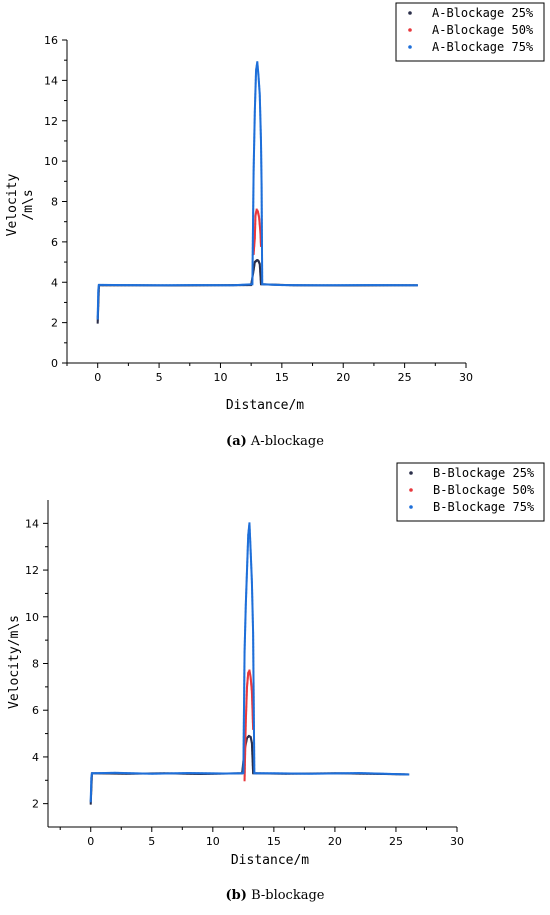 Image resolution: width=550 pixels, height=915 pixels. What do you see at coordinates (483, 13) in the screenshot?
I see `chart-a-legend-label: A-Blockage 25%` at bounding box center [483, 13].